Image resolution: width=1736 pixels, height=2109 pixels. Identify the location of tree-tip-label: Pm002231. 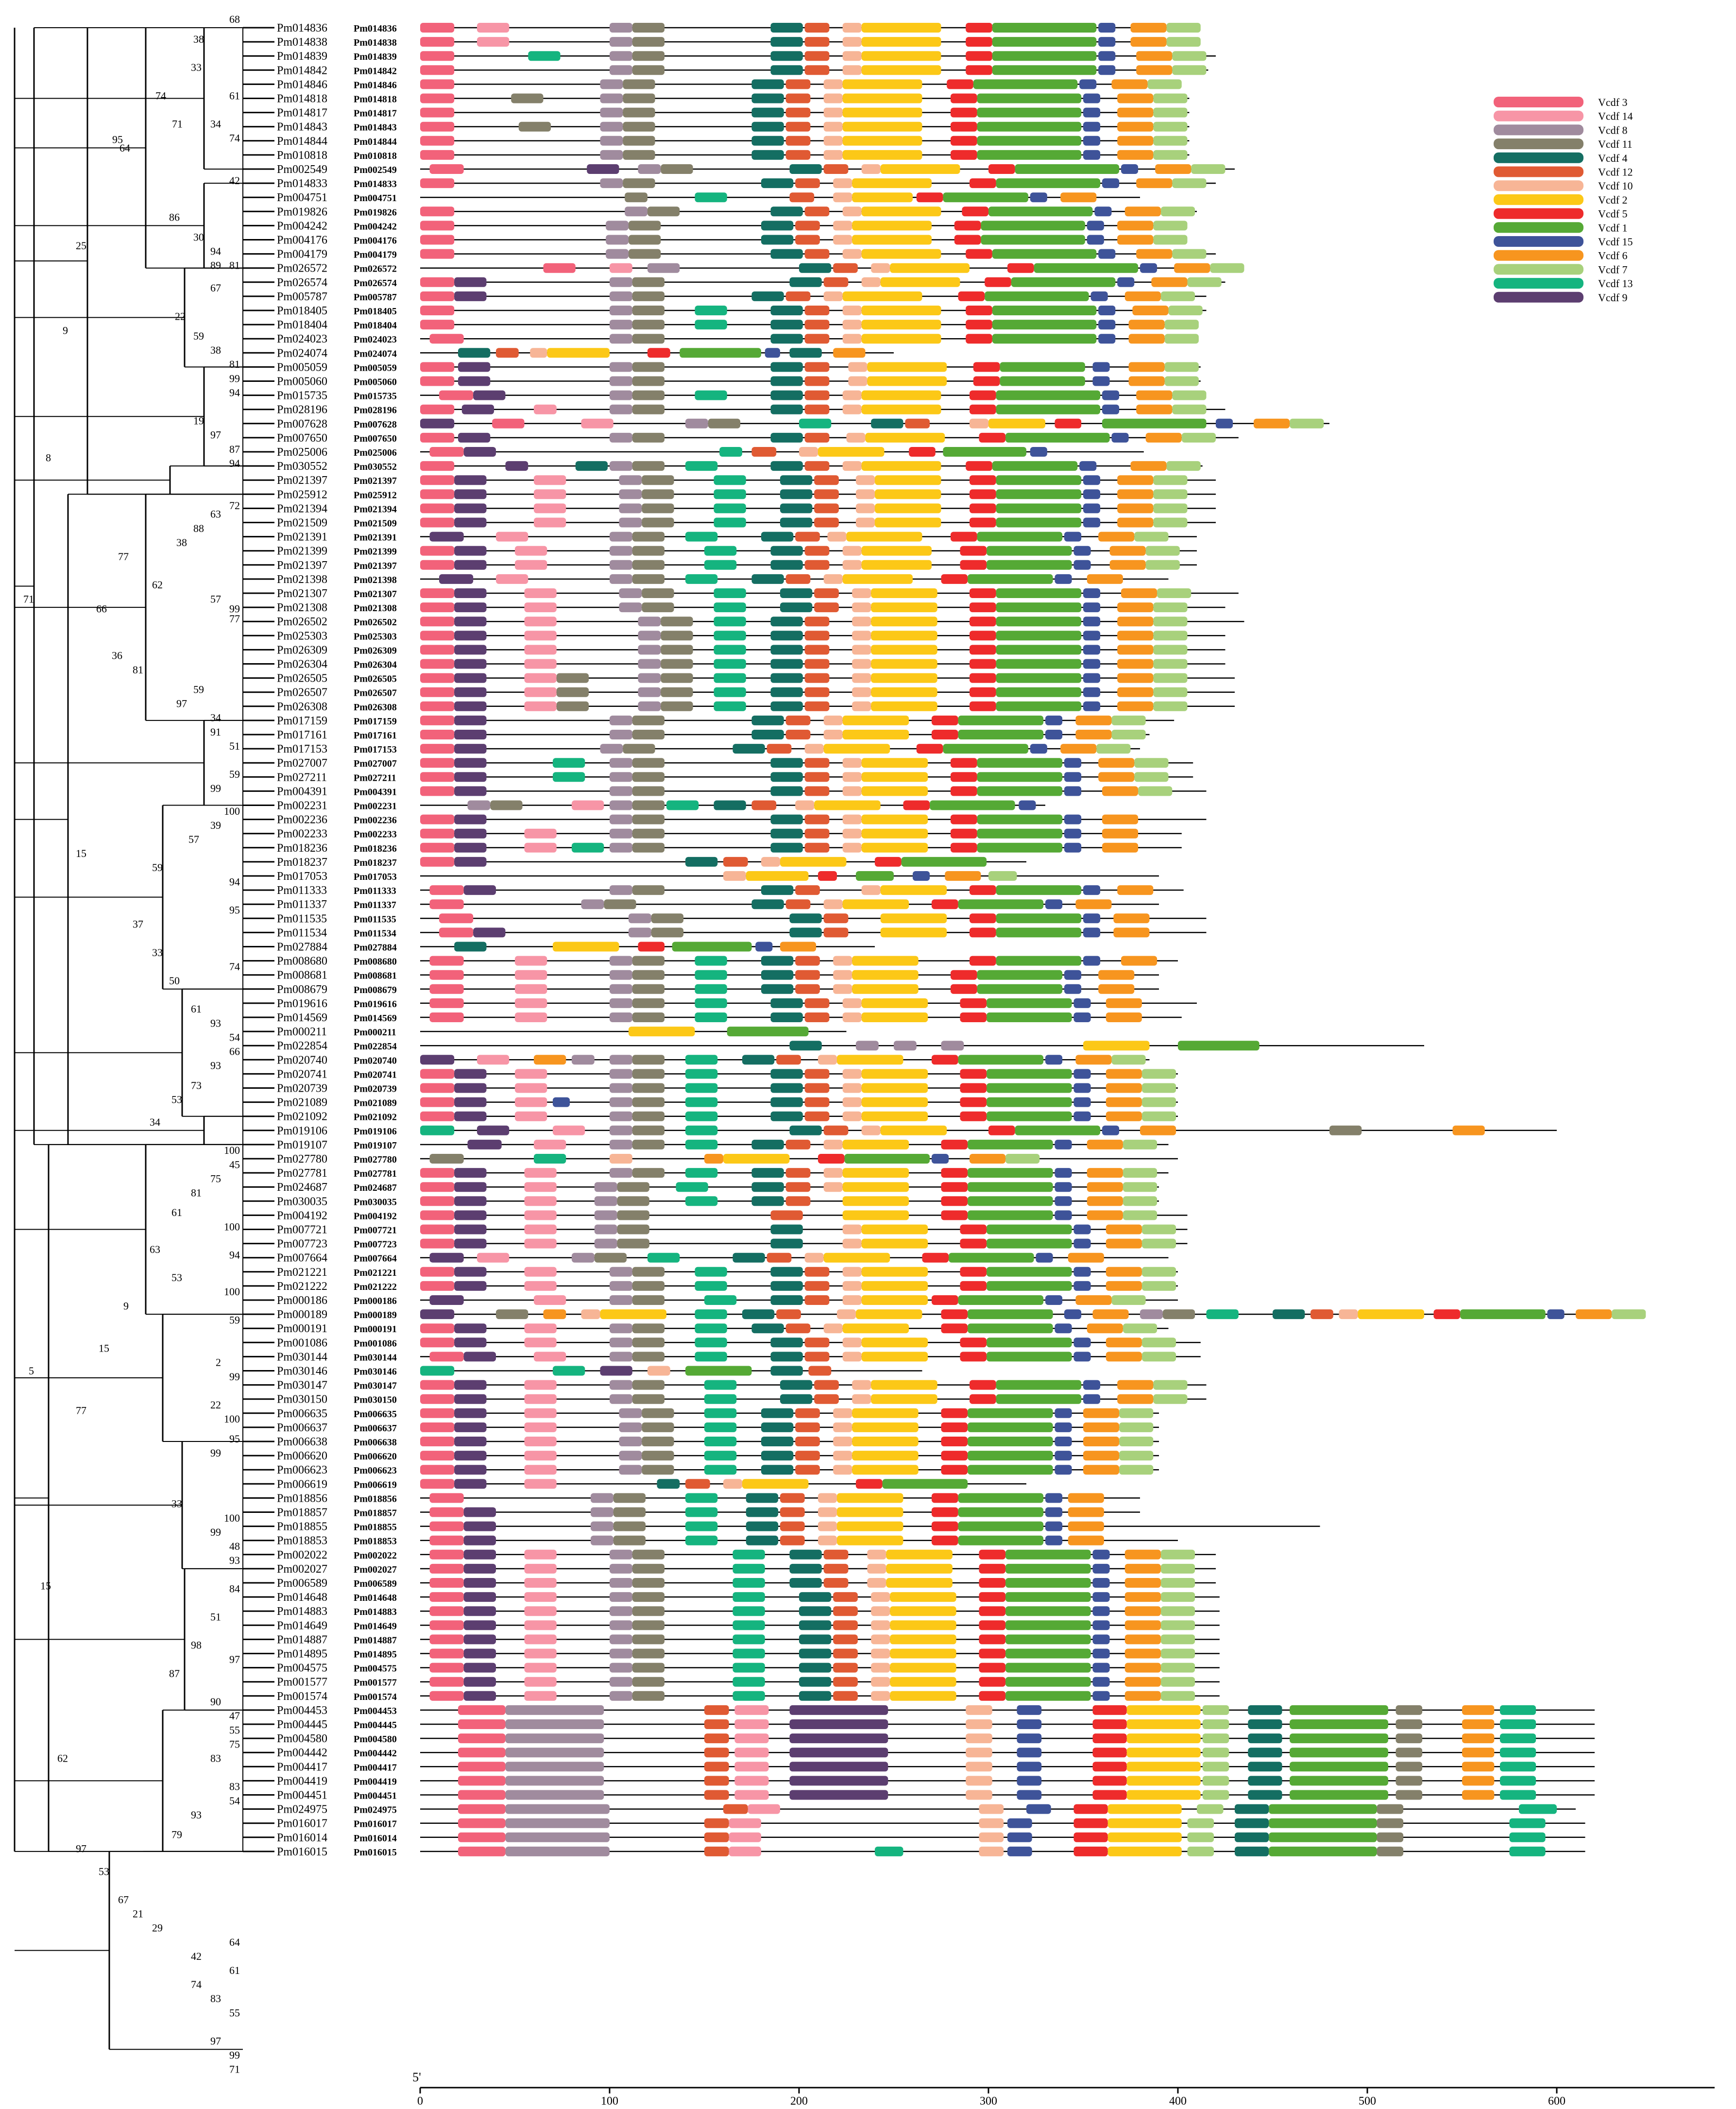
(302, 806).